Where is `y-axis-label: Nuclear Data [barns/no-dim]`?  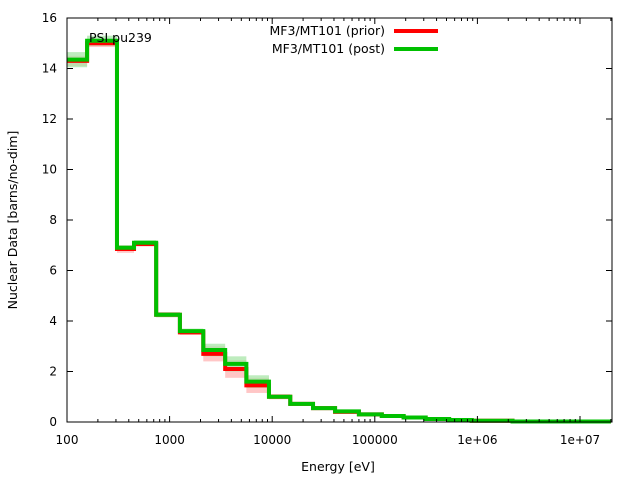 y-axis-label: Nuclear Data [barns/no-dim] is located at coordinates (12, 220).